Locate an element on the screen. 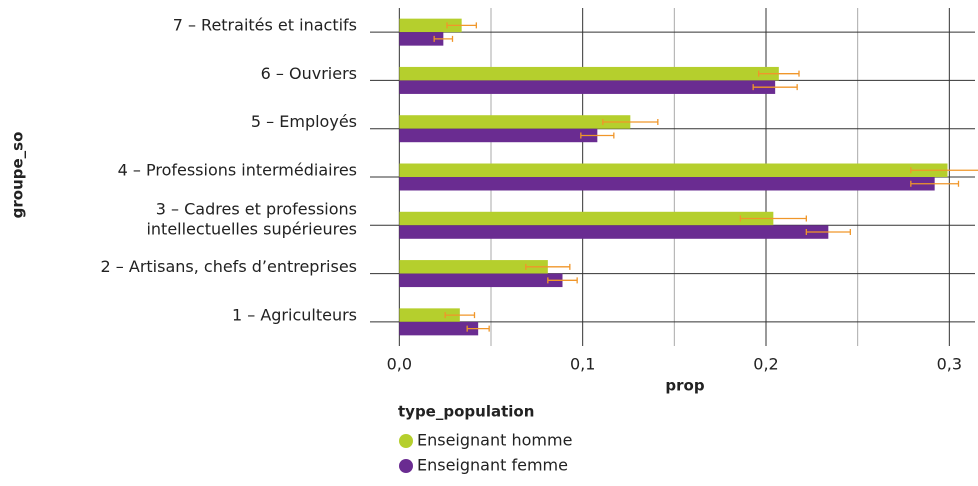 The width and height of the screenshot is (978, 486). legend-label: Enseignant homme is located at coordinates (494, 440).